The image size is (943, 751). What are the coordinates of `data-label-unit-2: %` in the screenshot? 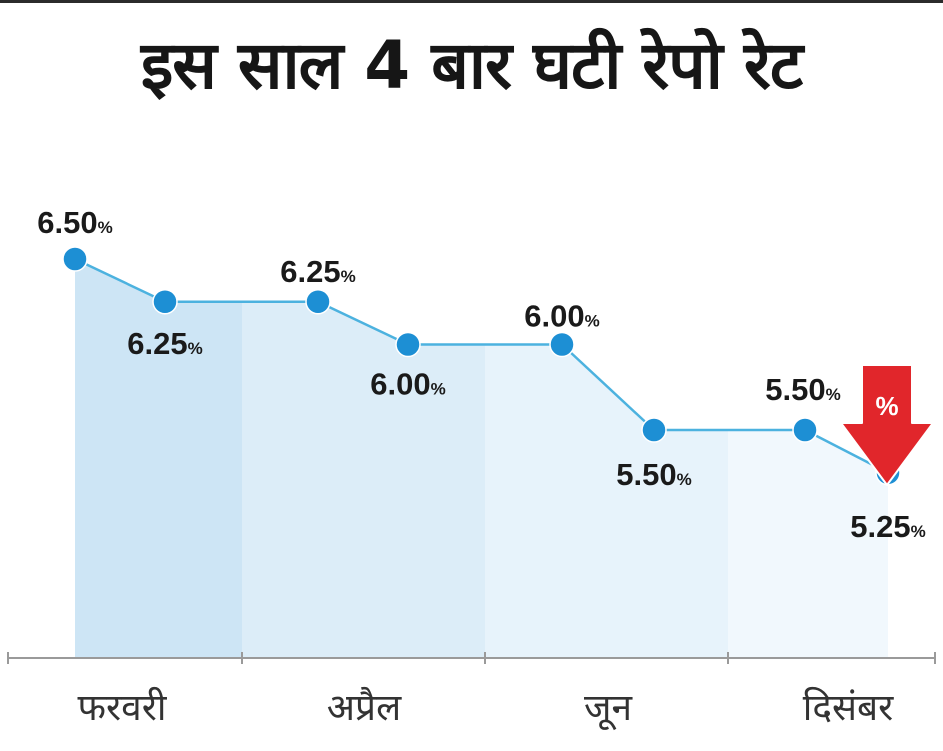 It's located at (195, 348).